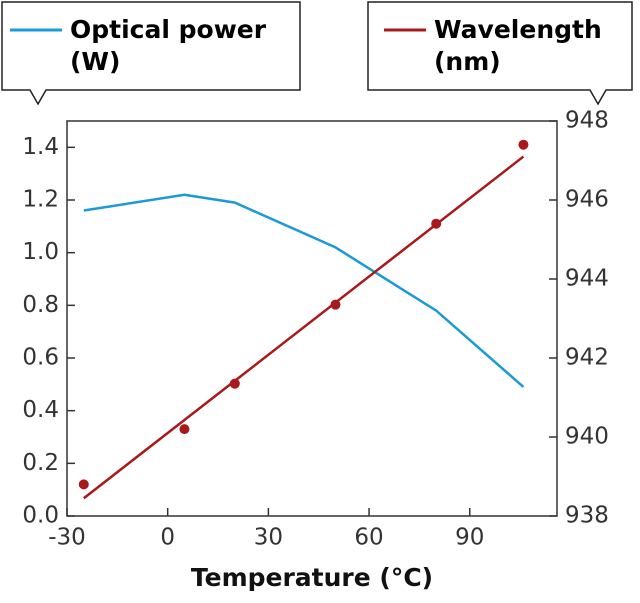 The width and height of the screenshot is (640, 603). What do you see at coordinates (40, 252) in the screenshot?
I see `y-tick-label: 1.0` at bounding box center [40, 252].